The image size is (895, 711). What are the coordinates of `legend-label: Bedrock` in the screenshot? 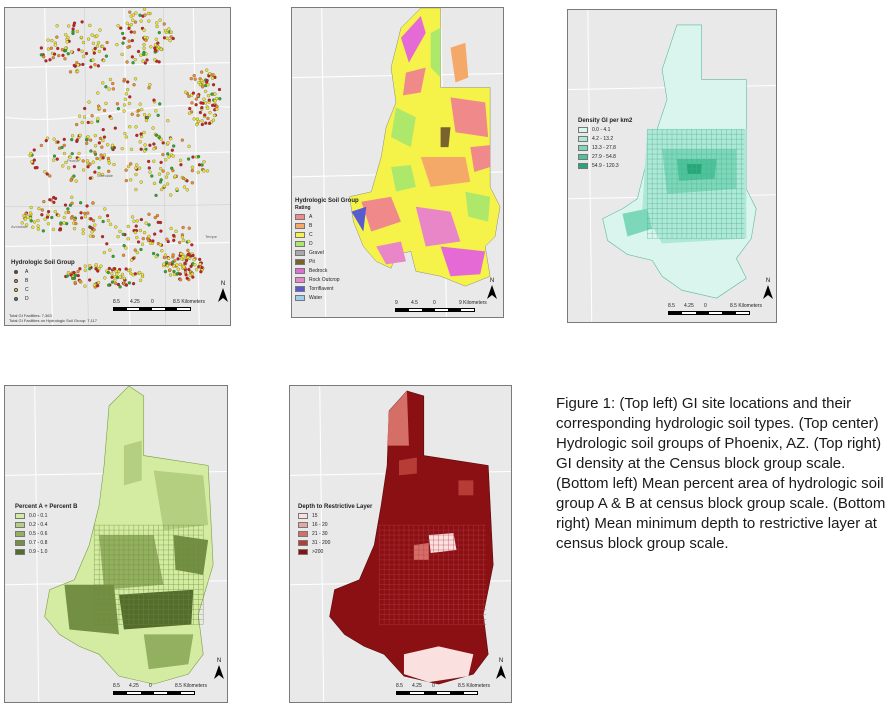 It's located at (318, 270).